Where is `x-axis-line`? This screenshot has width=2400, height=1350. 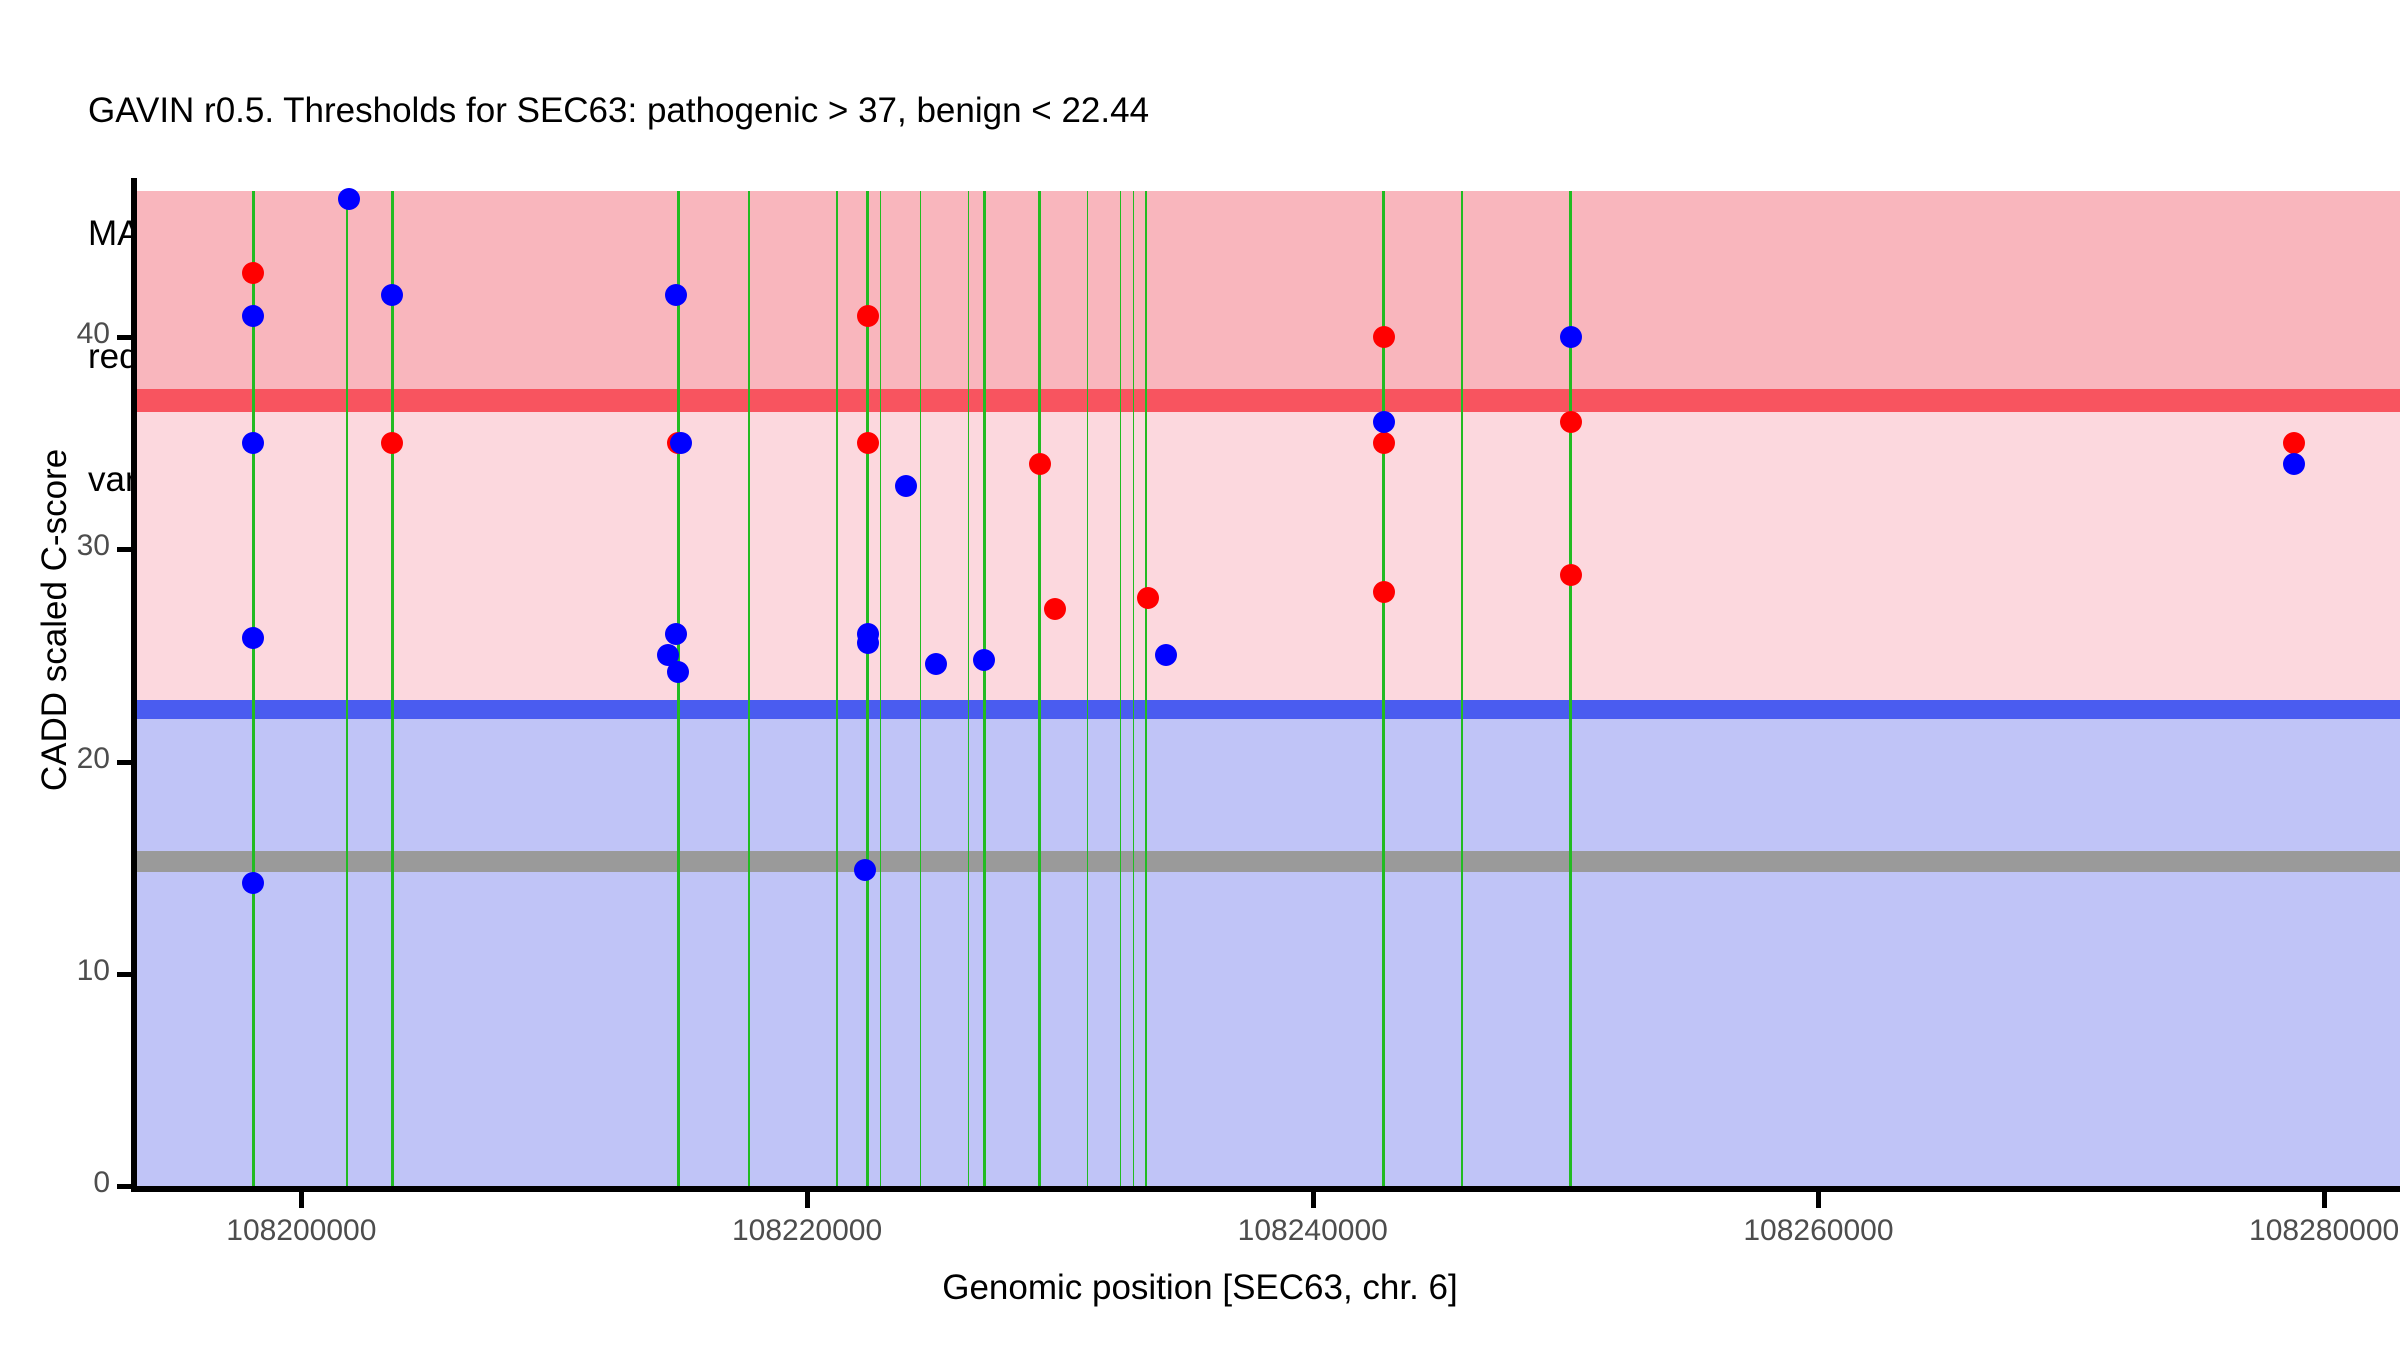
x-axis-line is located at coordinates (1265, 1189).